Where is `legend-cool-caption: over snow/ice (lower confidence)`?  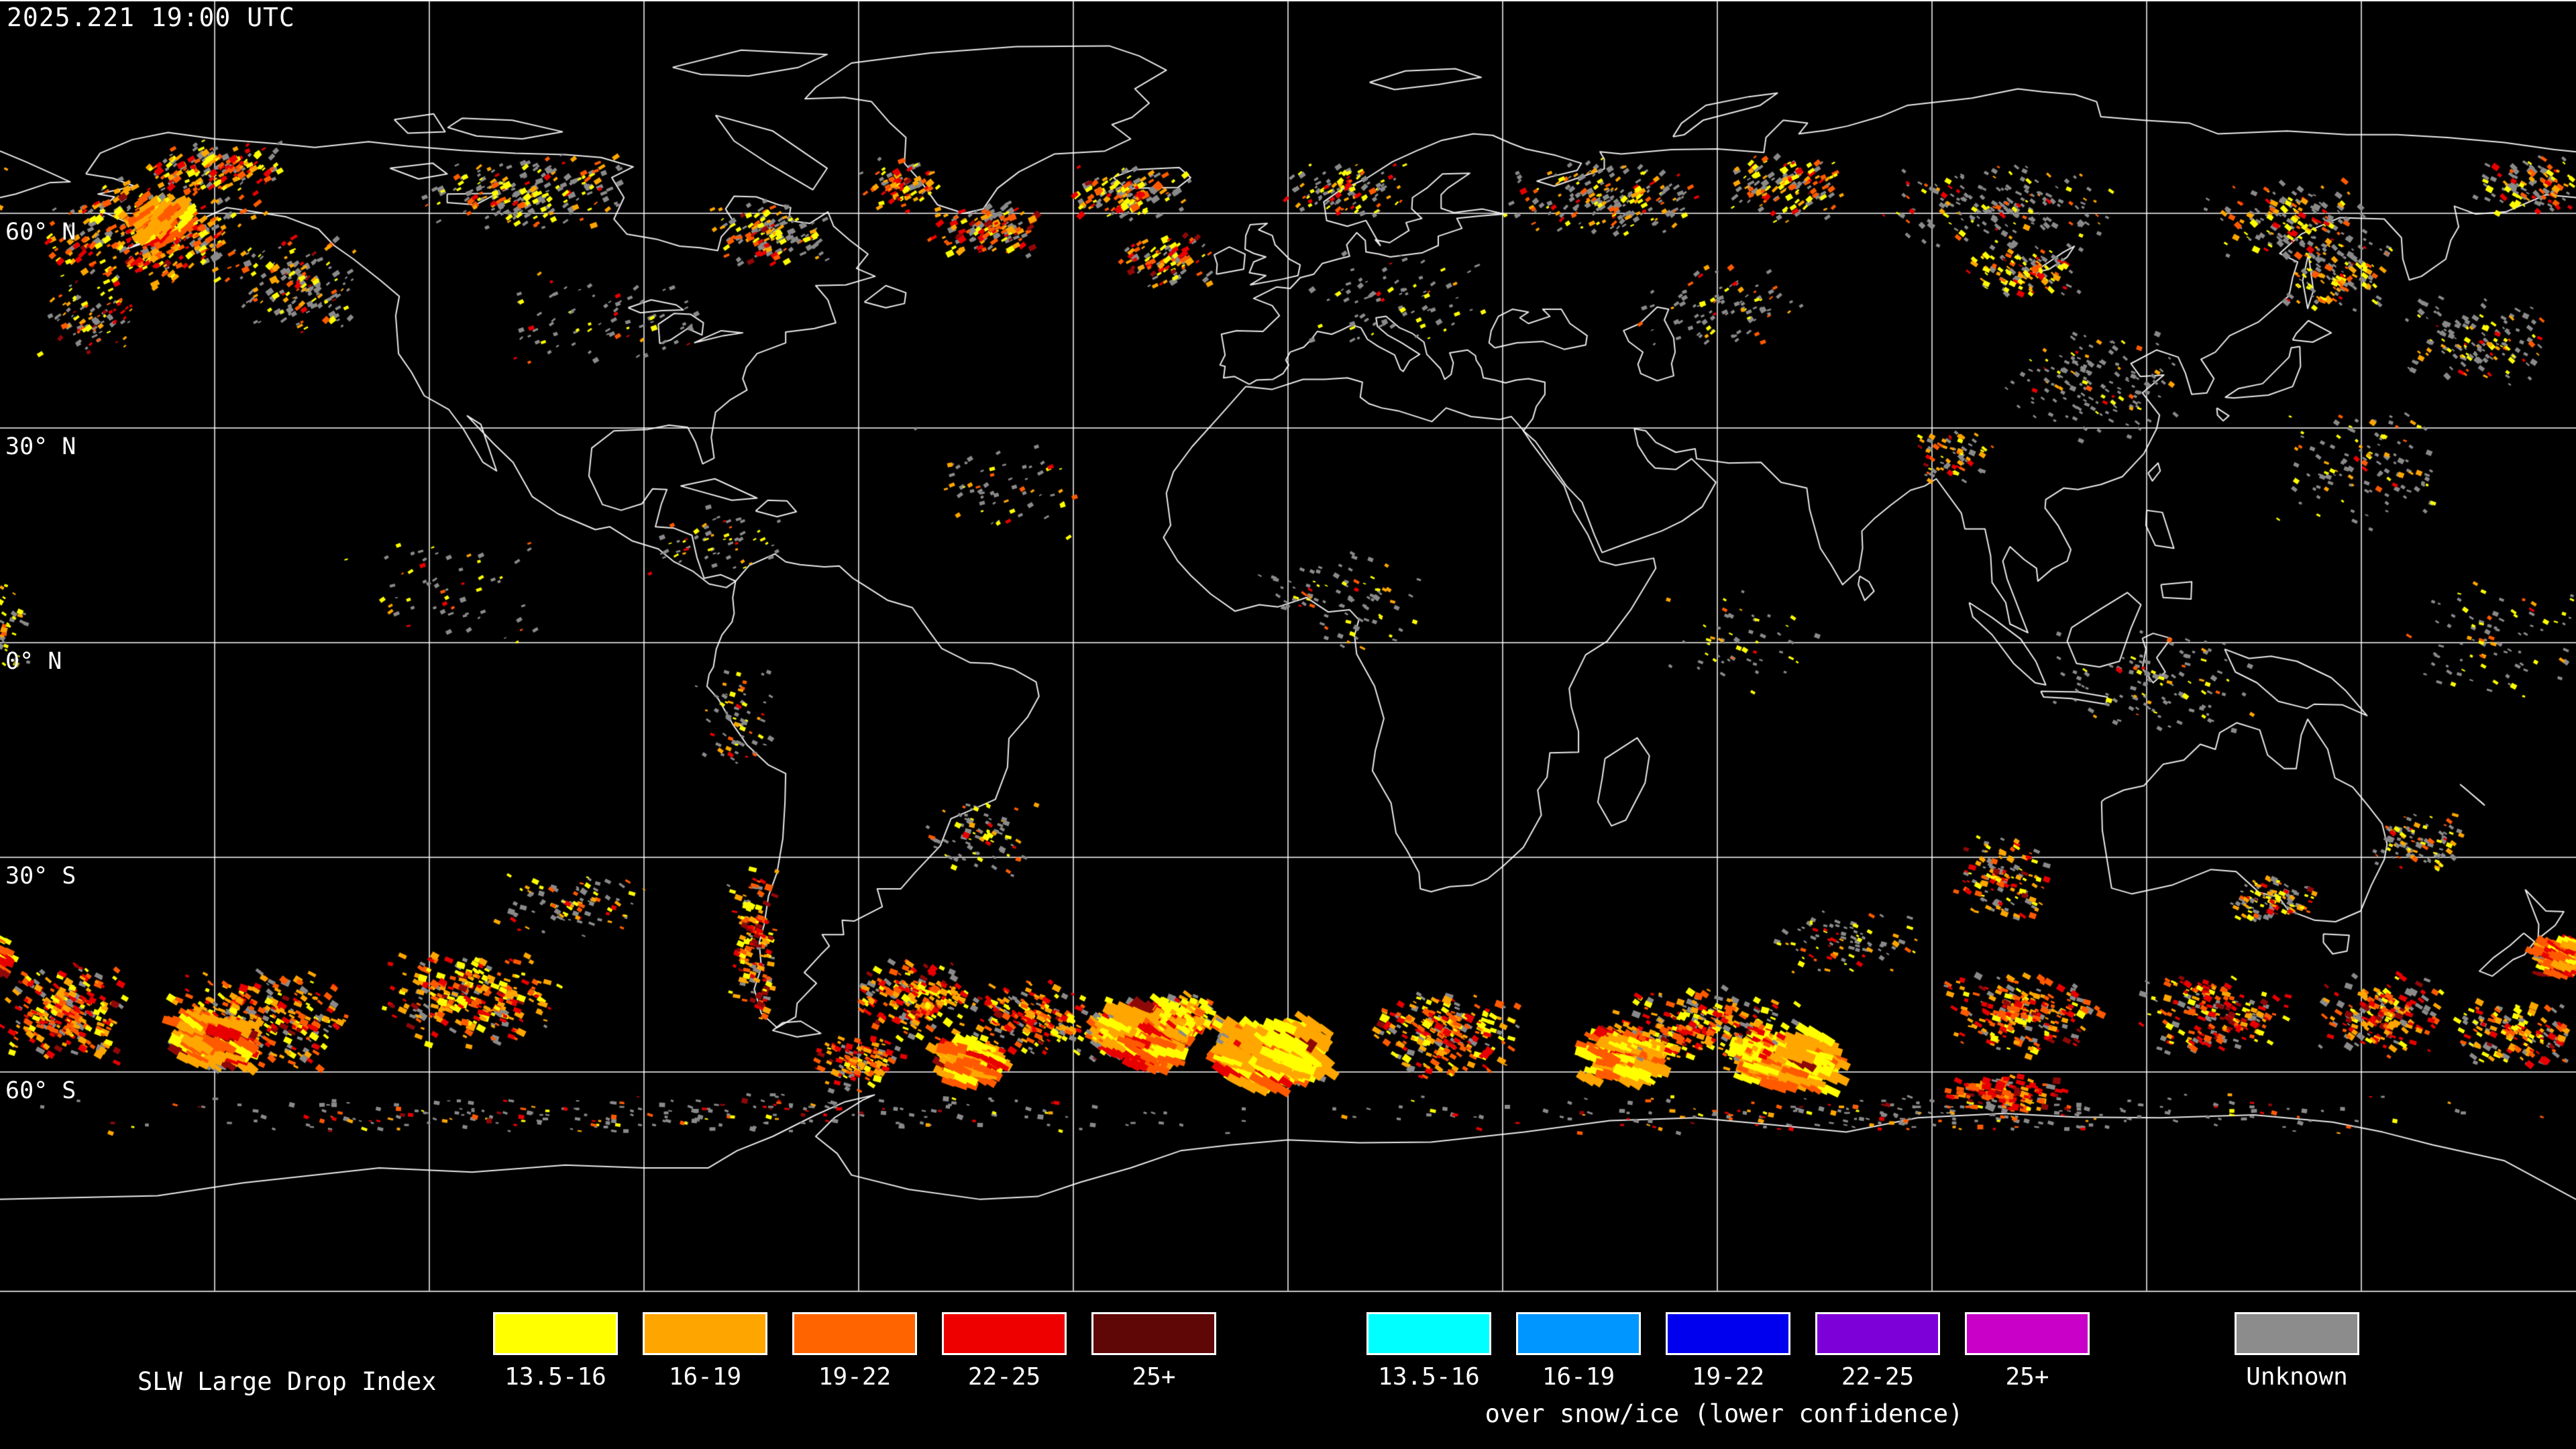 legend-cool-caption: over snow/ice (lower confidence) is located at coordinates (1724, 1413).